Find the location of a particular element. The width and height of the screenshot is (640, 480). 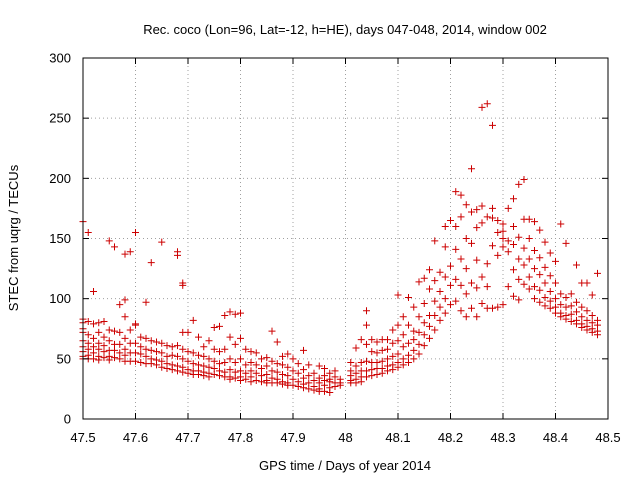

x-tick-label: 48 is located at coordinates (345, 437).